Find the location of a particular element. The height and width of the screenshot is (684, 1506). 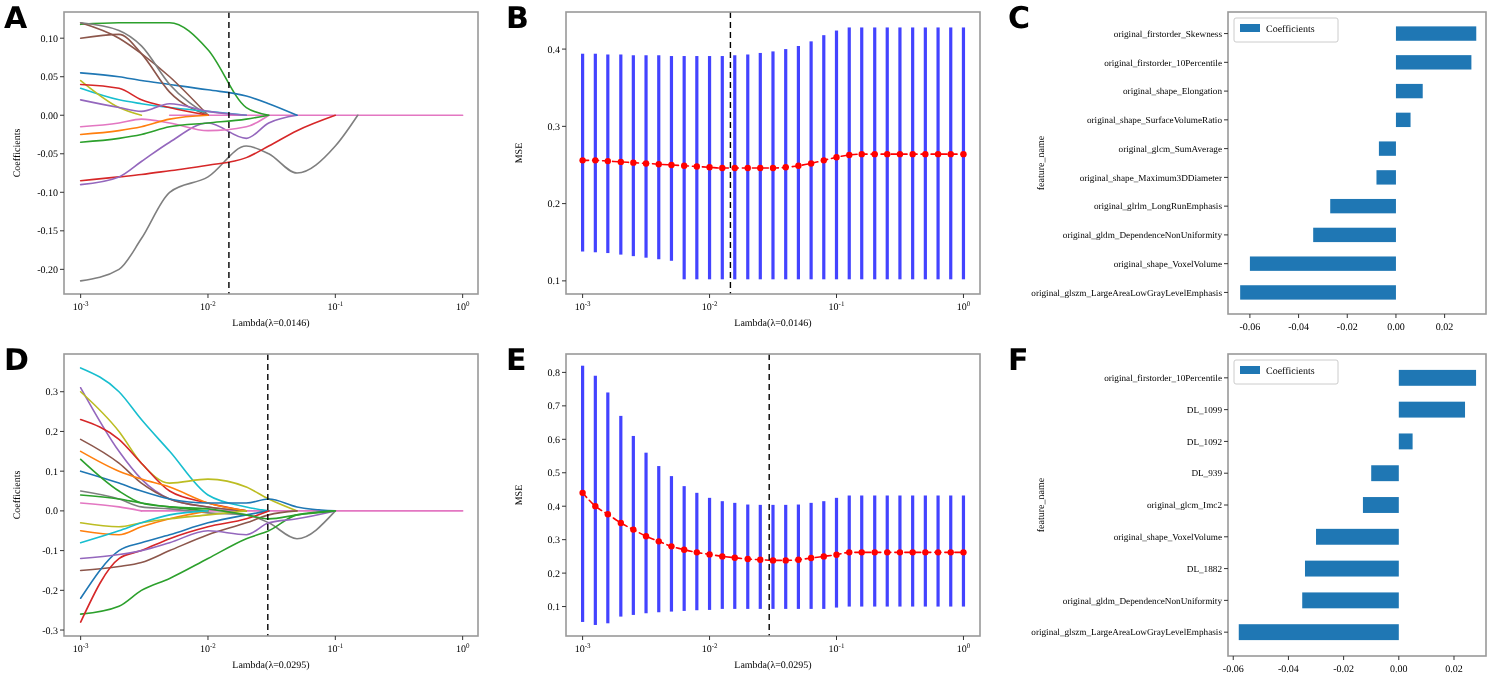

chart-title: E is located at coordinates (516, 360).